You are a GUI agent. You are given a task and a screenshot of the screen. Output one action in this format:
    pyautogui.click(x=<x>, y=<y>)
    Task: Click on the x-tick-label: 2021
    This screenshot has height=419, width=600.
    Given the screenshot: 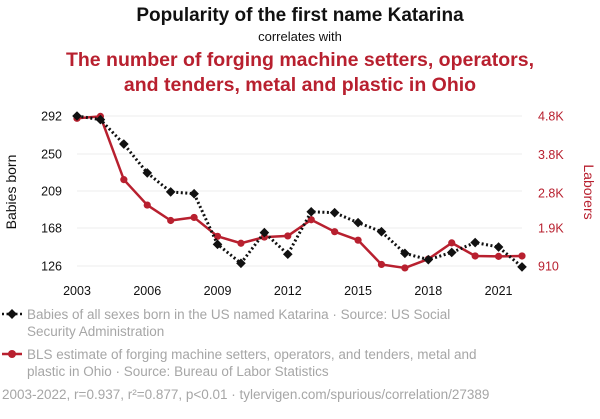 What is the action you would take?
    pyautogui.click(x=499, y=291)
    